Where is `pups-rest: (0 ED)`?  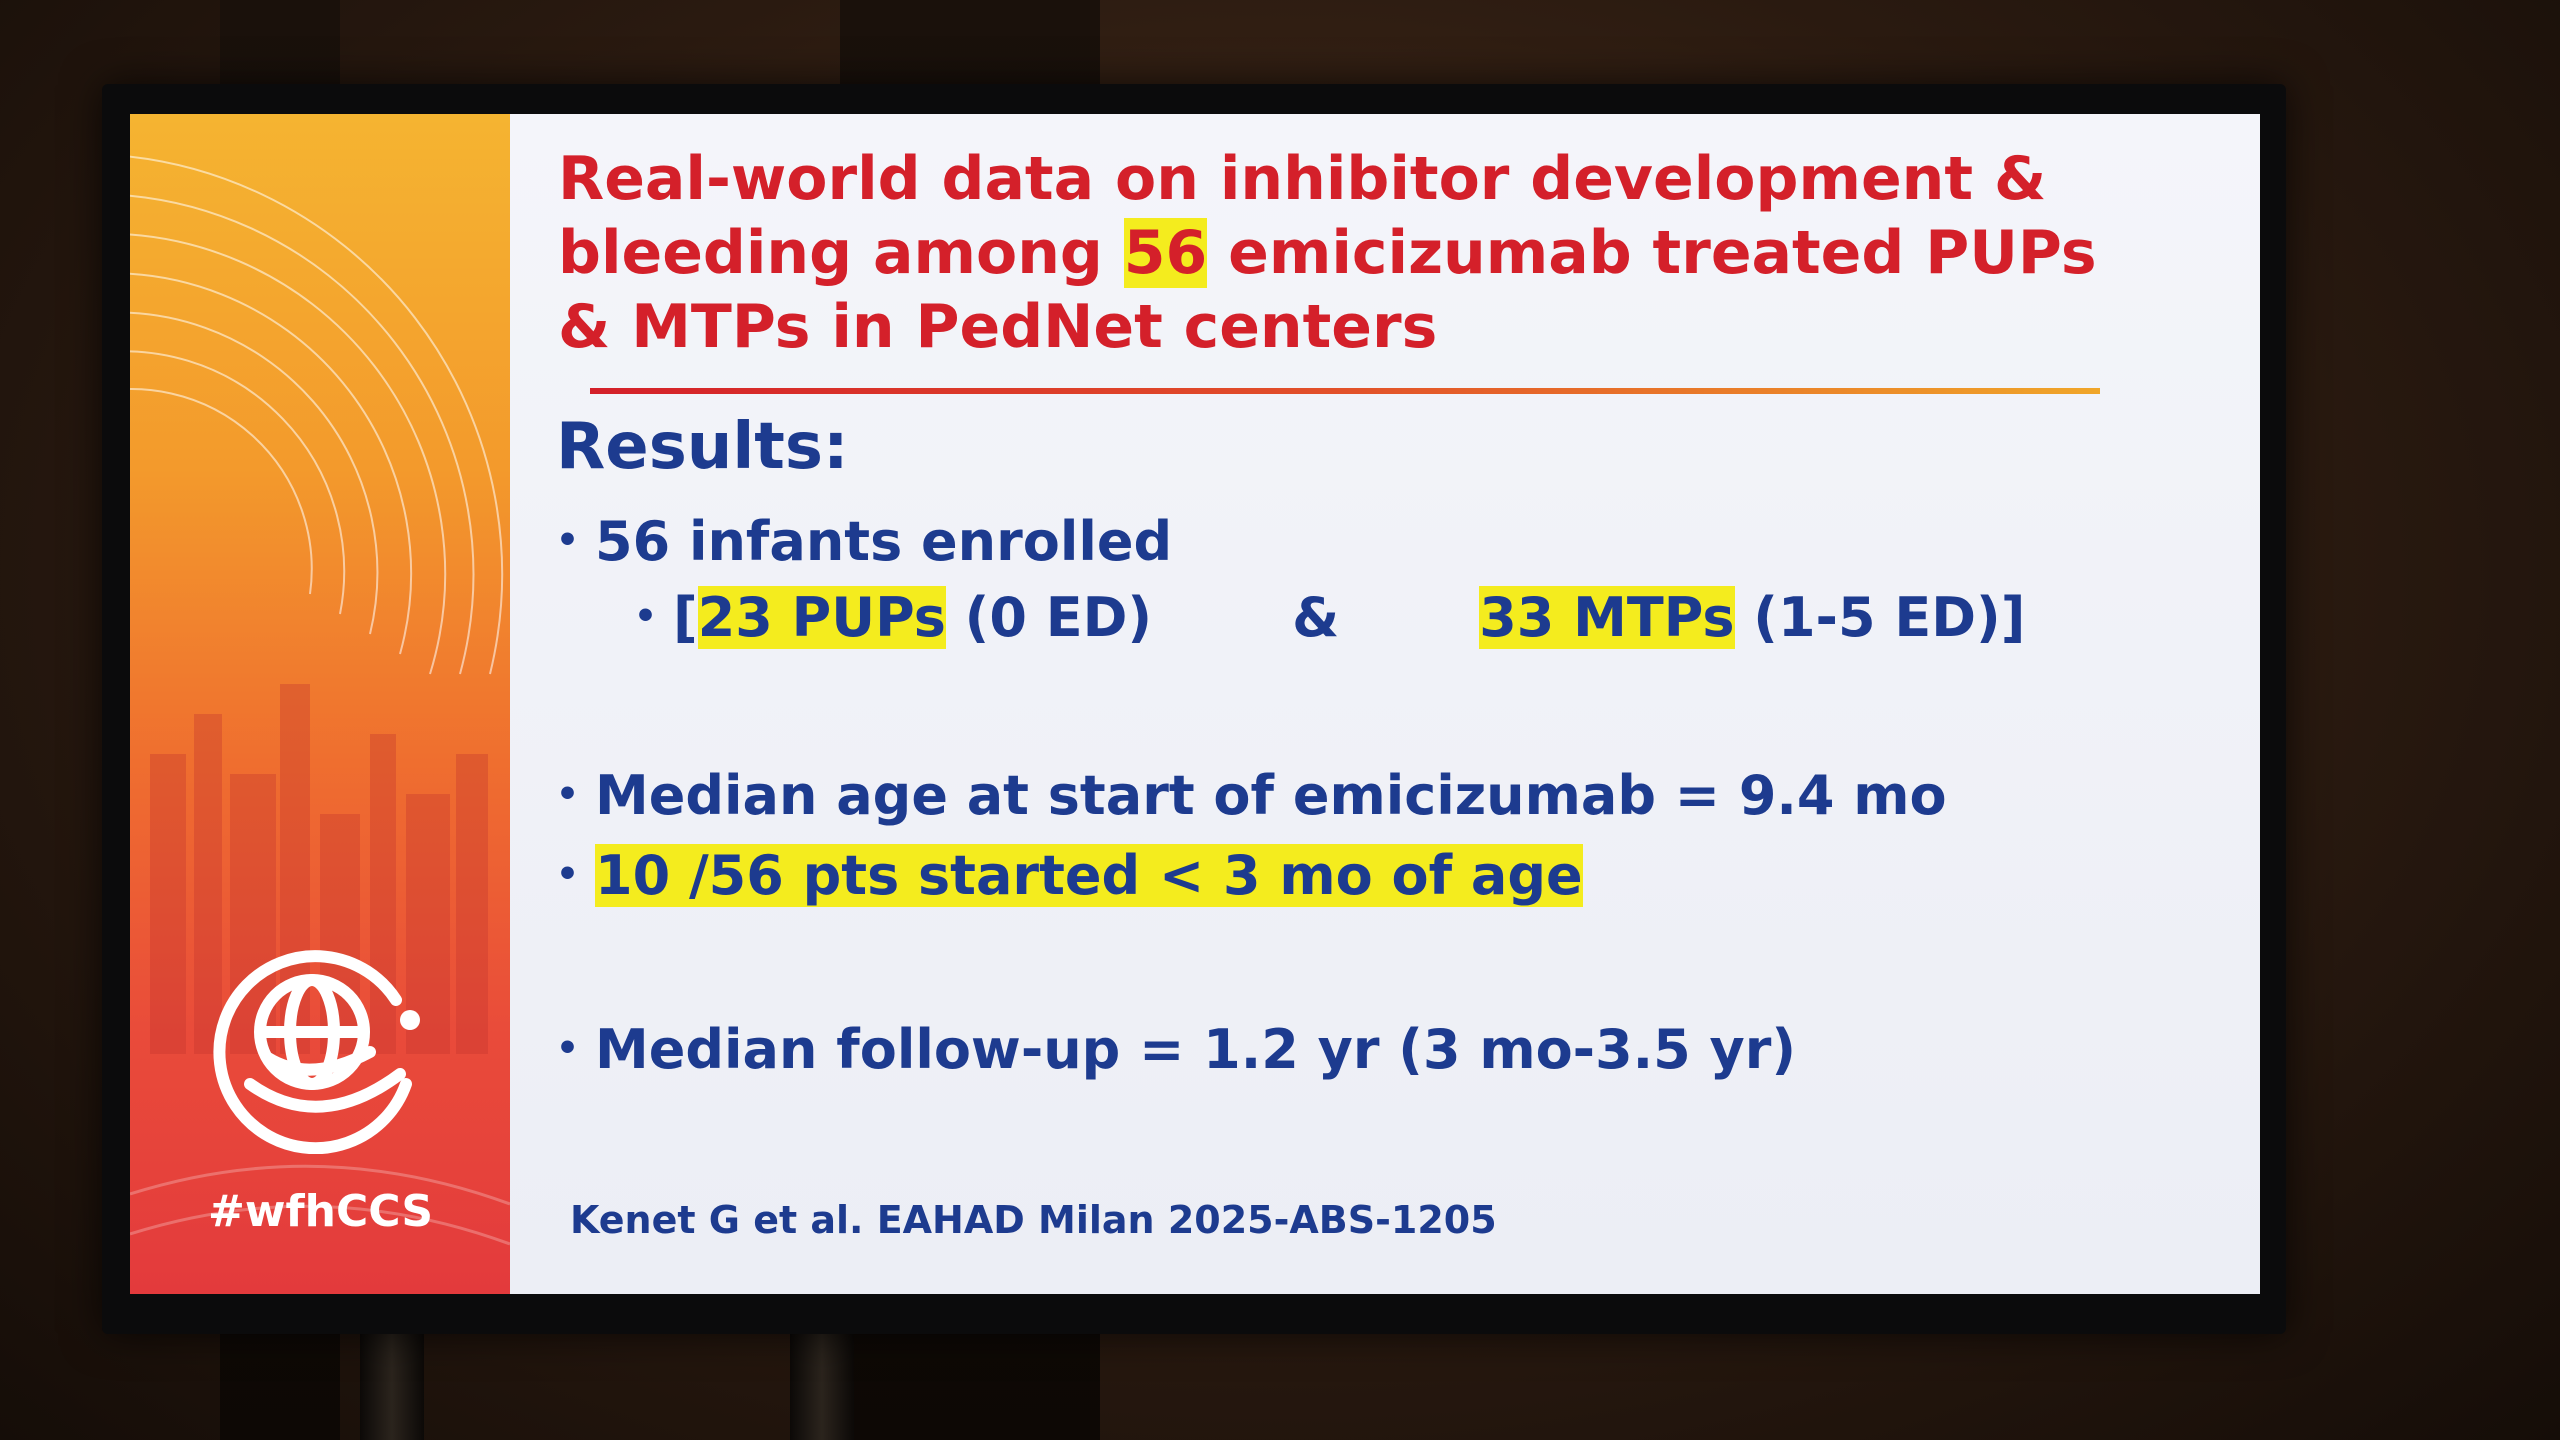 pups-rest: (0 ED) is located at coordinates (1049, 617).